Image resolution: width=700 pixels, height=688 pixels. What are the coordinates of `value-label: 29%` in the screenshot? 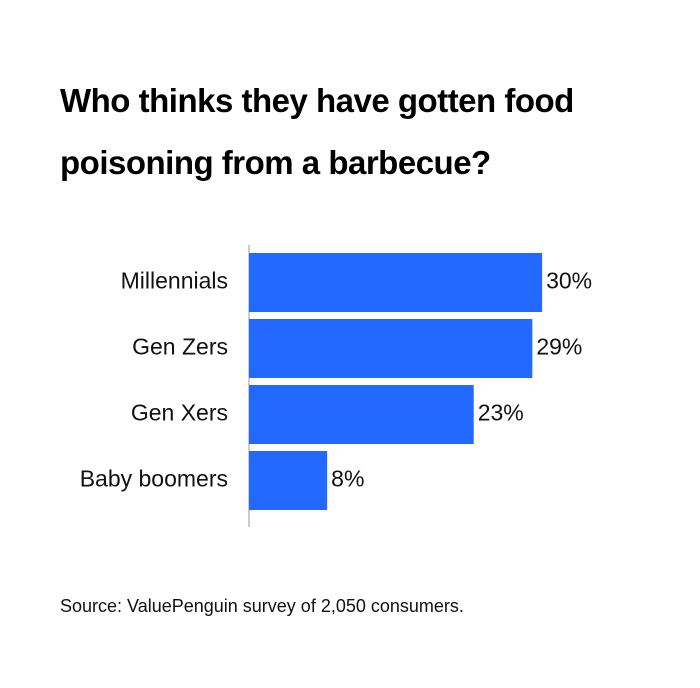 It's located at (559, 347).